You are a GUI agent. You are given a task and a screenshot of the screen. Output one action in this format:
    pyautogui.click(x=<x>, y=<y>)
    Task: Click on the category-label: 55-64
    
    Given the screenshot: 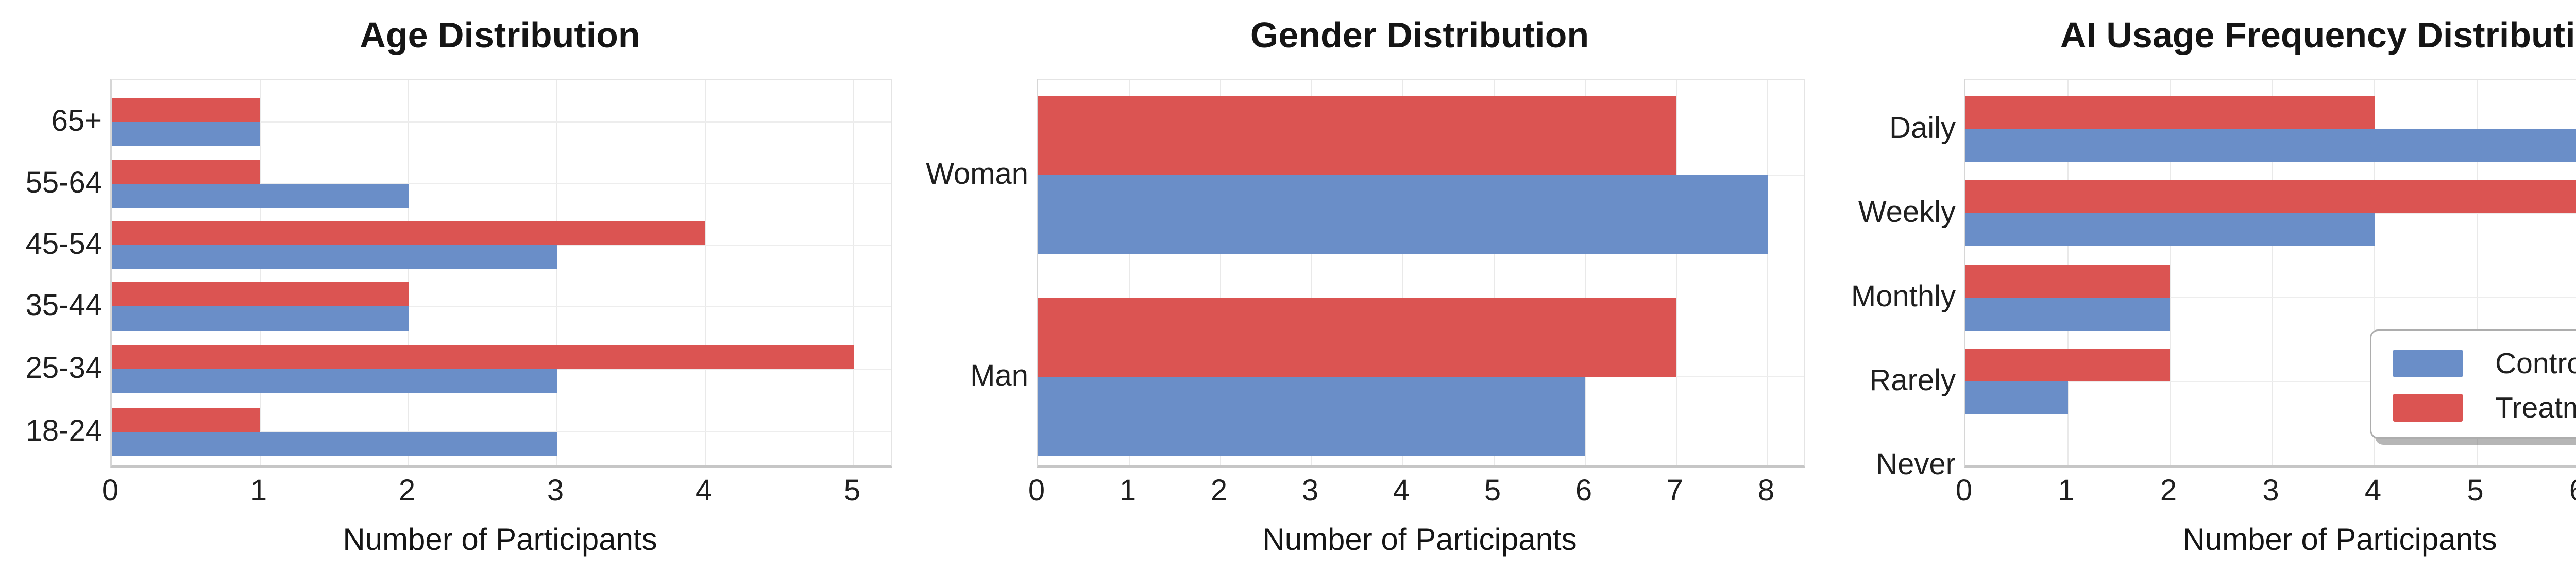 What is the action you would take?
    pyautogui.click(x=63, y=183)
    